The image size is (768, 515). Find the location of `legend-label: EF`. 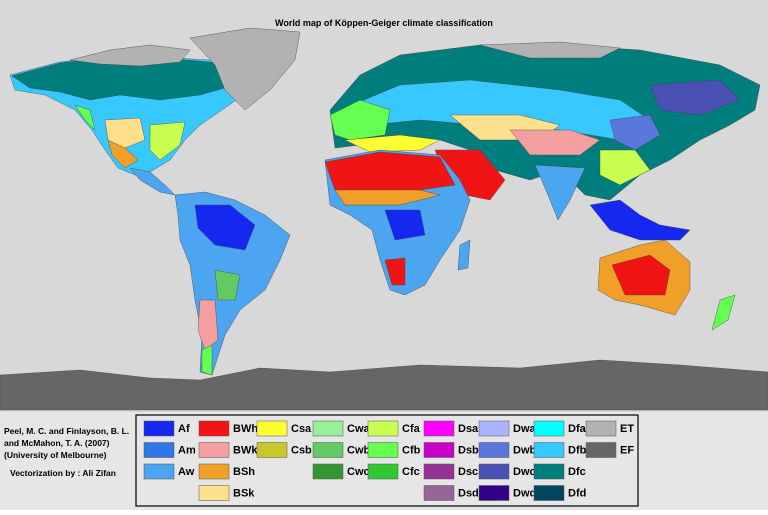

legend-label: EF is located at coordinates (627, 450).